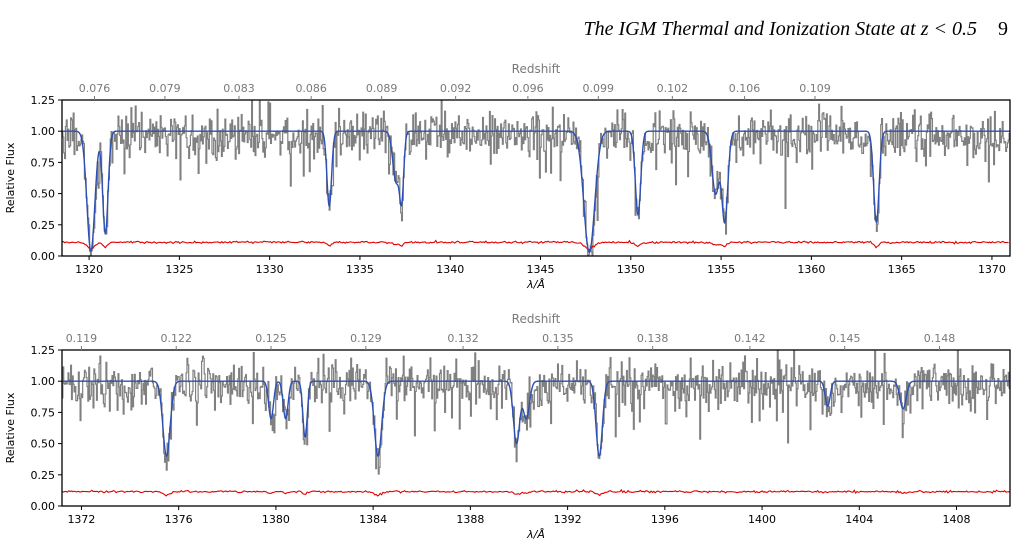 Image resolution: width=1024 pixels, height=554 pixels. Describe the element at coordinates (373, 519) in the screenshot. I see `x-tick-label: 1384` at that location.